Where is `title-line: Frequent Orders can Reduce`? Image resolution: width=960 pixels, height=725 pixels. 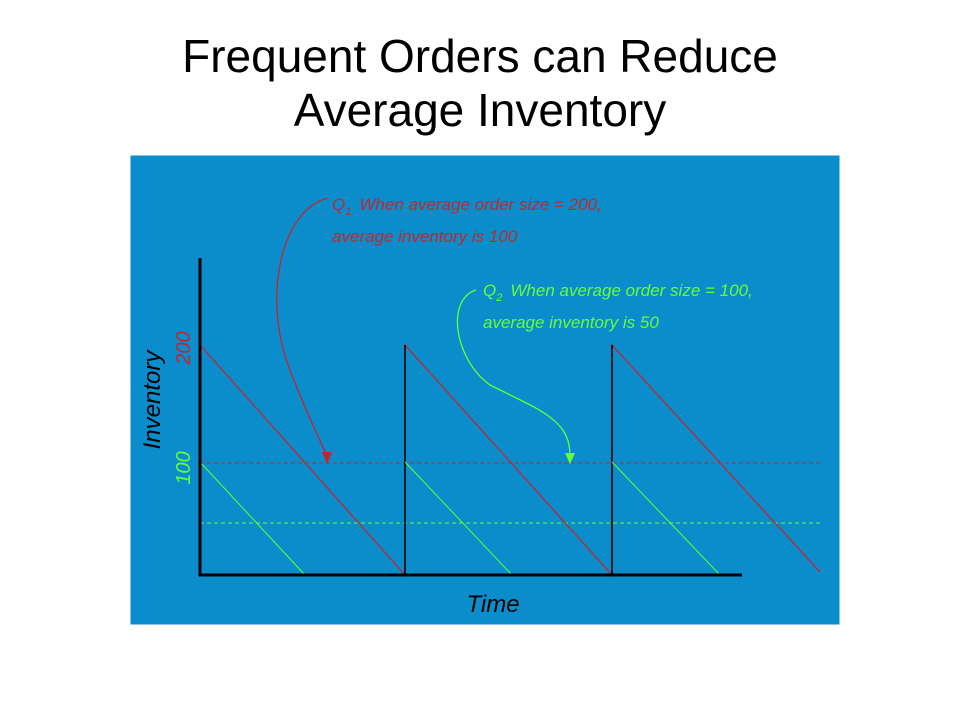 title-line: Frequent Orders can Reduce is located at coordinates (480, 56).